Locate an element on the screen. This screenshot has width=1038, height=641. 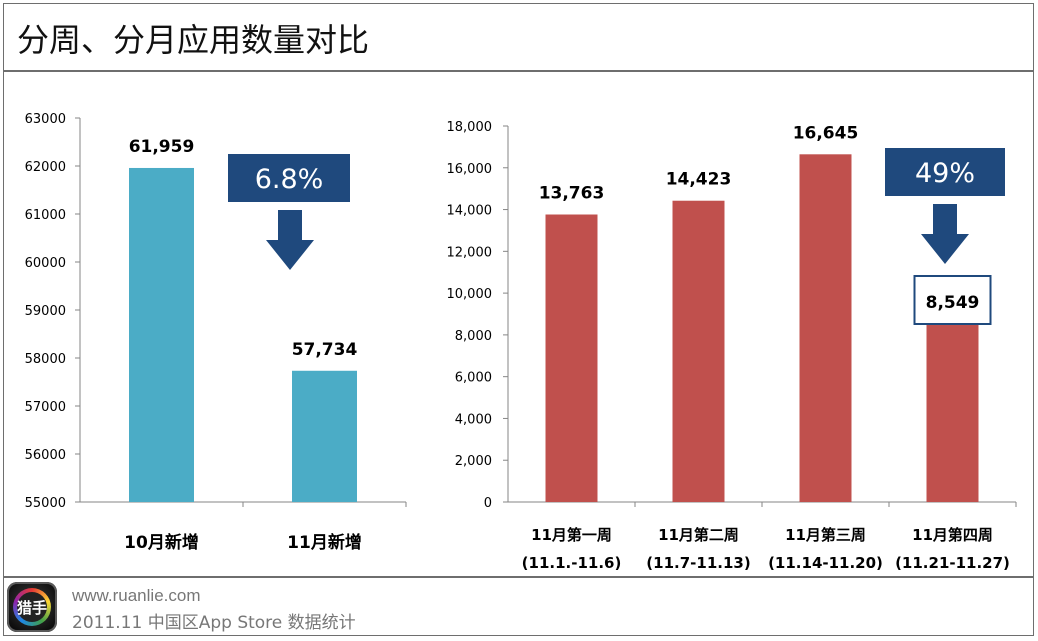
callout-text: 49% is located at coordinates (945, 173).